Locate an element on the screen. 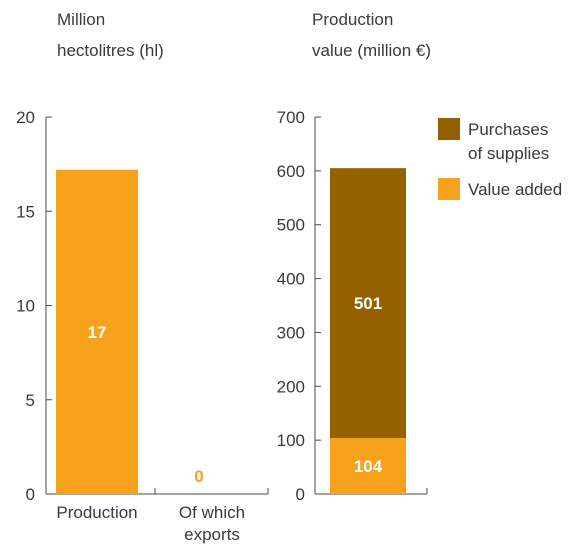 This screenshot has width=582, height=549. right-y-tick-label: 400 is located at coordinates (291, 279).